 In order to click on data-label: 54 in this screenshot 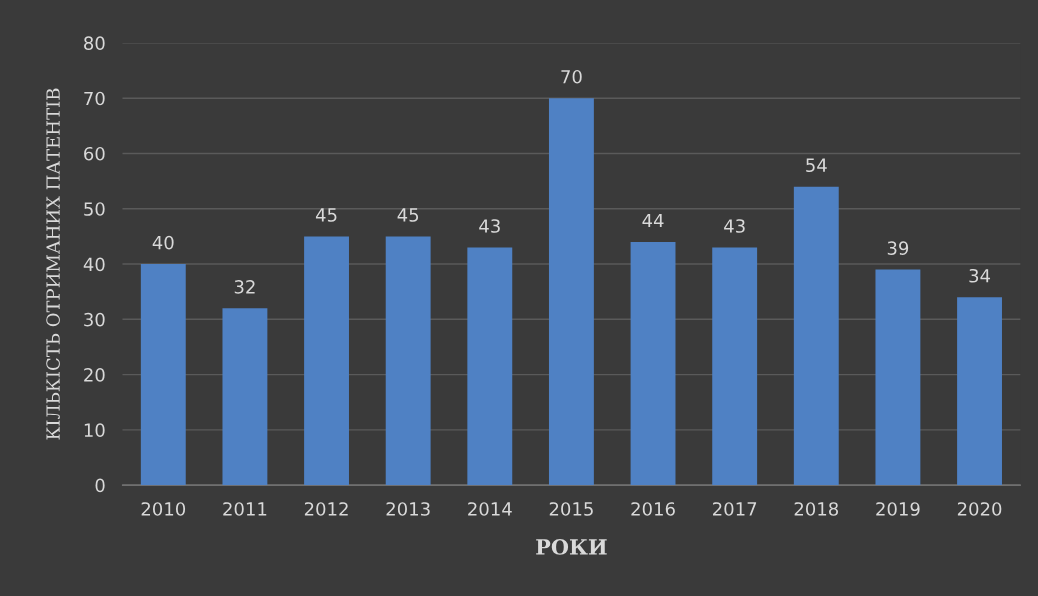, I will do `click(816, 165)`.